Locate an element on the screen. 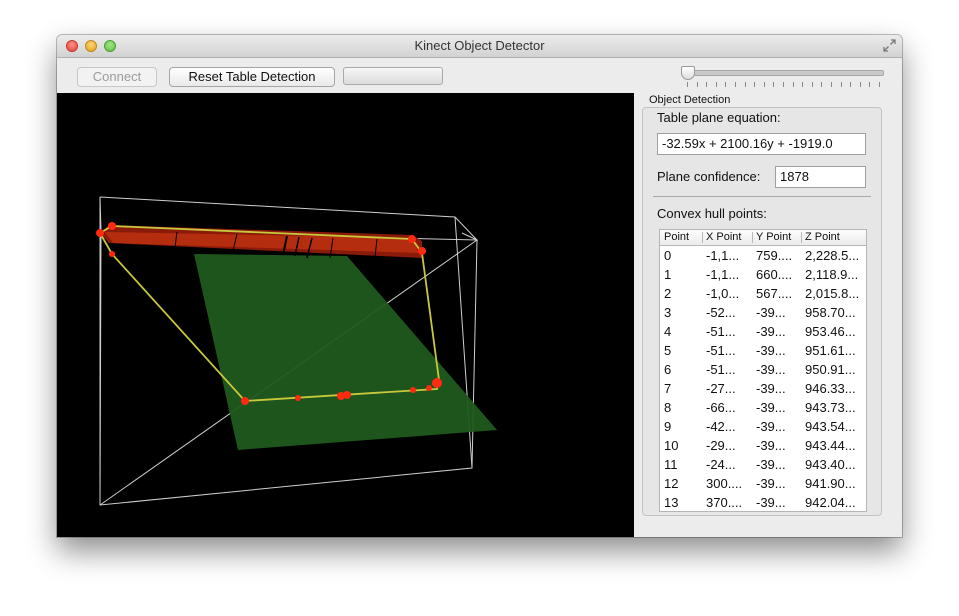 This screenshot has width=959, height=616. cell-point: 1 is located at coordinates (668, 274).